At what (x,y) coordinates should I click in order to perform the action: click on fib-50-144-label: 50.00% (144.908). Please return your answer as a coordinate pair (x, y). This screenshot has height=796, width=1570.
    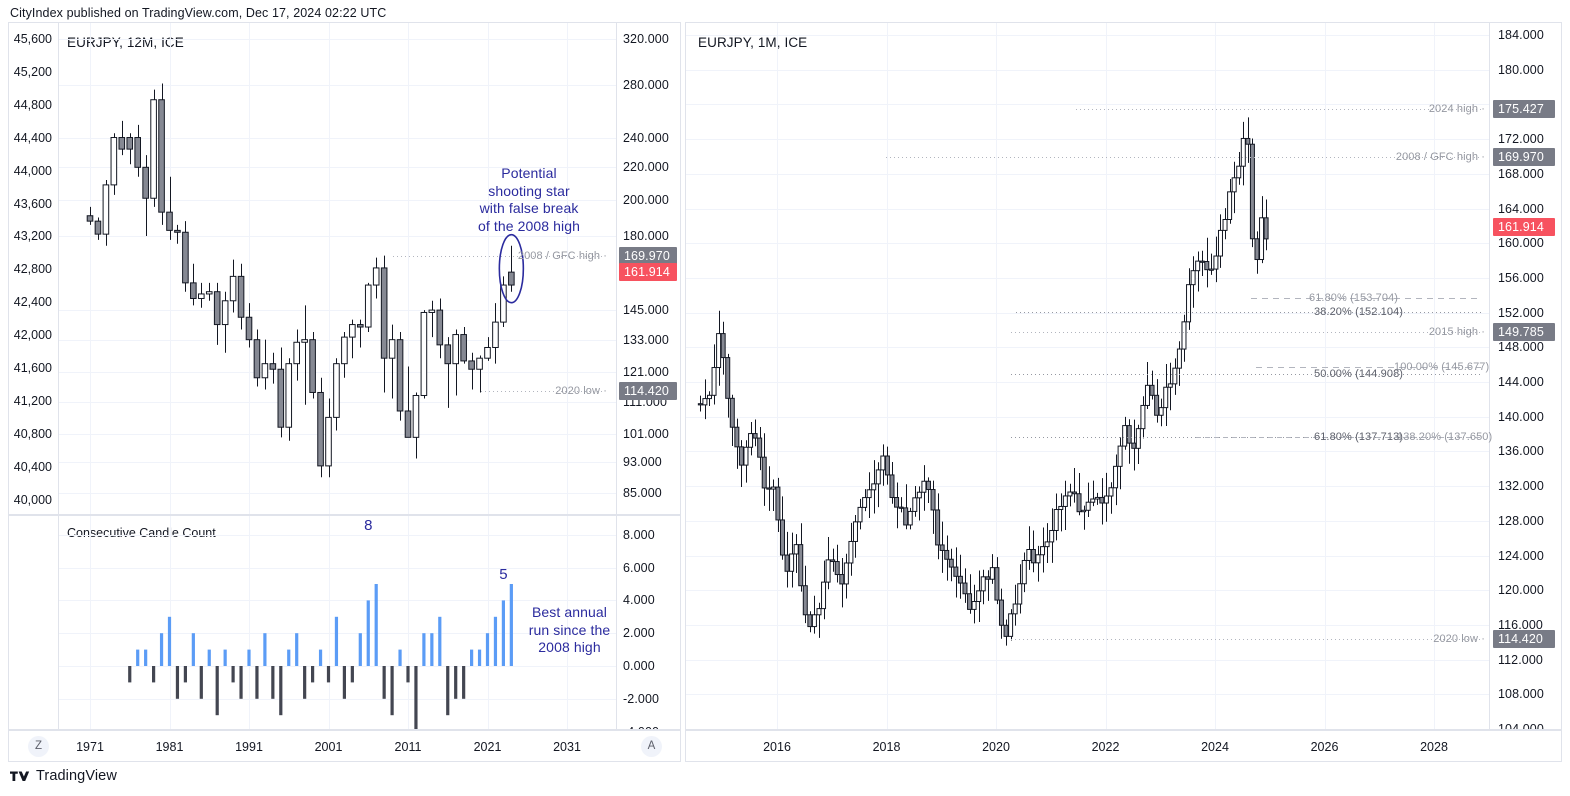
    Looking at the image, I should click on (1359, 374).